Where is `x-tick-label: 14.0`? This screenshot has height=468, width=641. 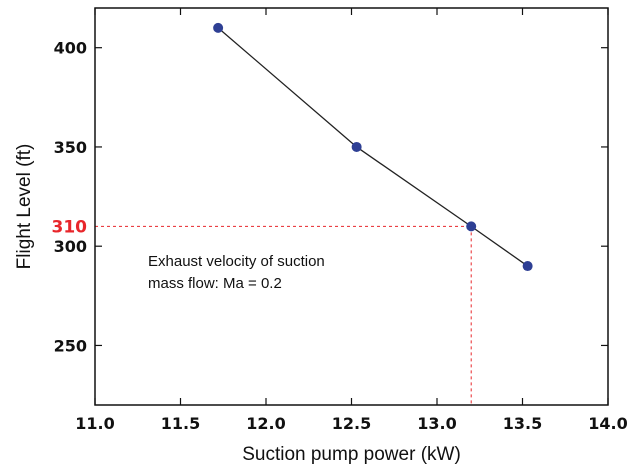
x-tick-label: 14.0 is located at coordinates (607, 423).